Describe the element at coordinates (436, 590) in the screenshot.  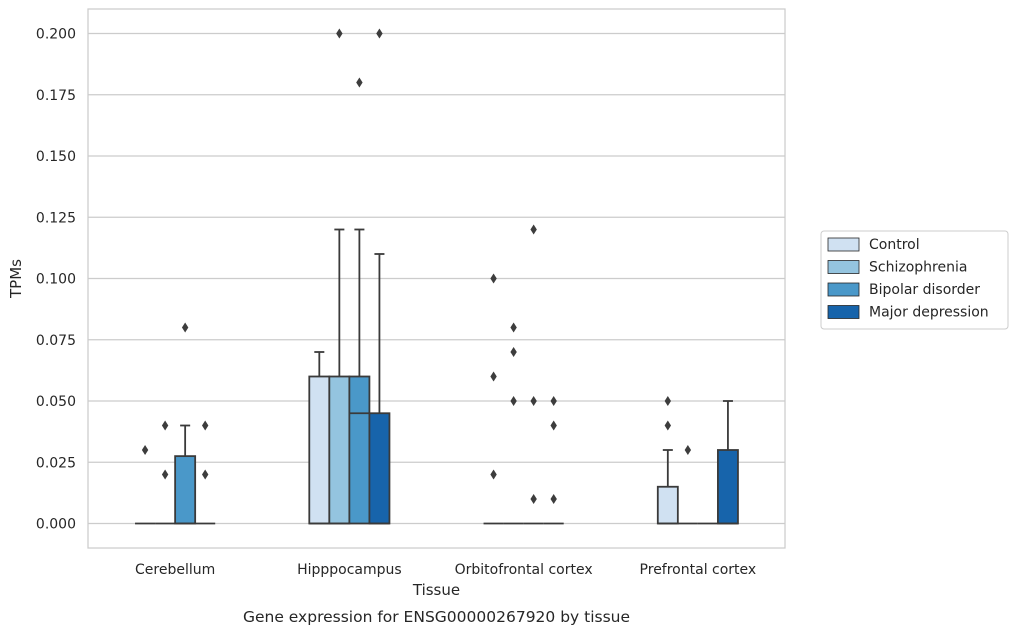
I see `x-axis-label: Tissue` at that location.